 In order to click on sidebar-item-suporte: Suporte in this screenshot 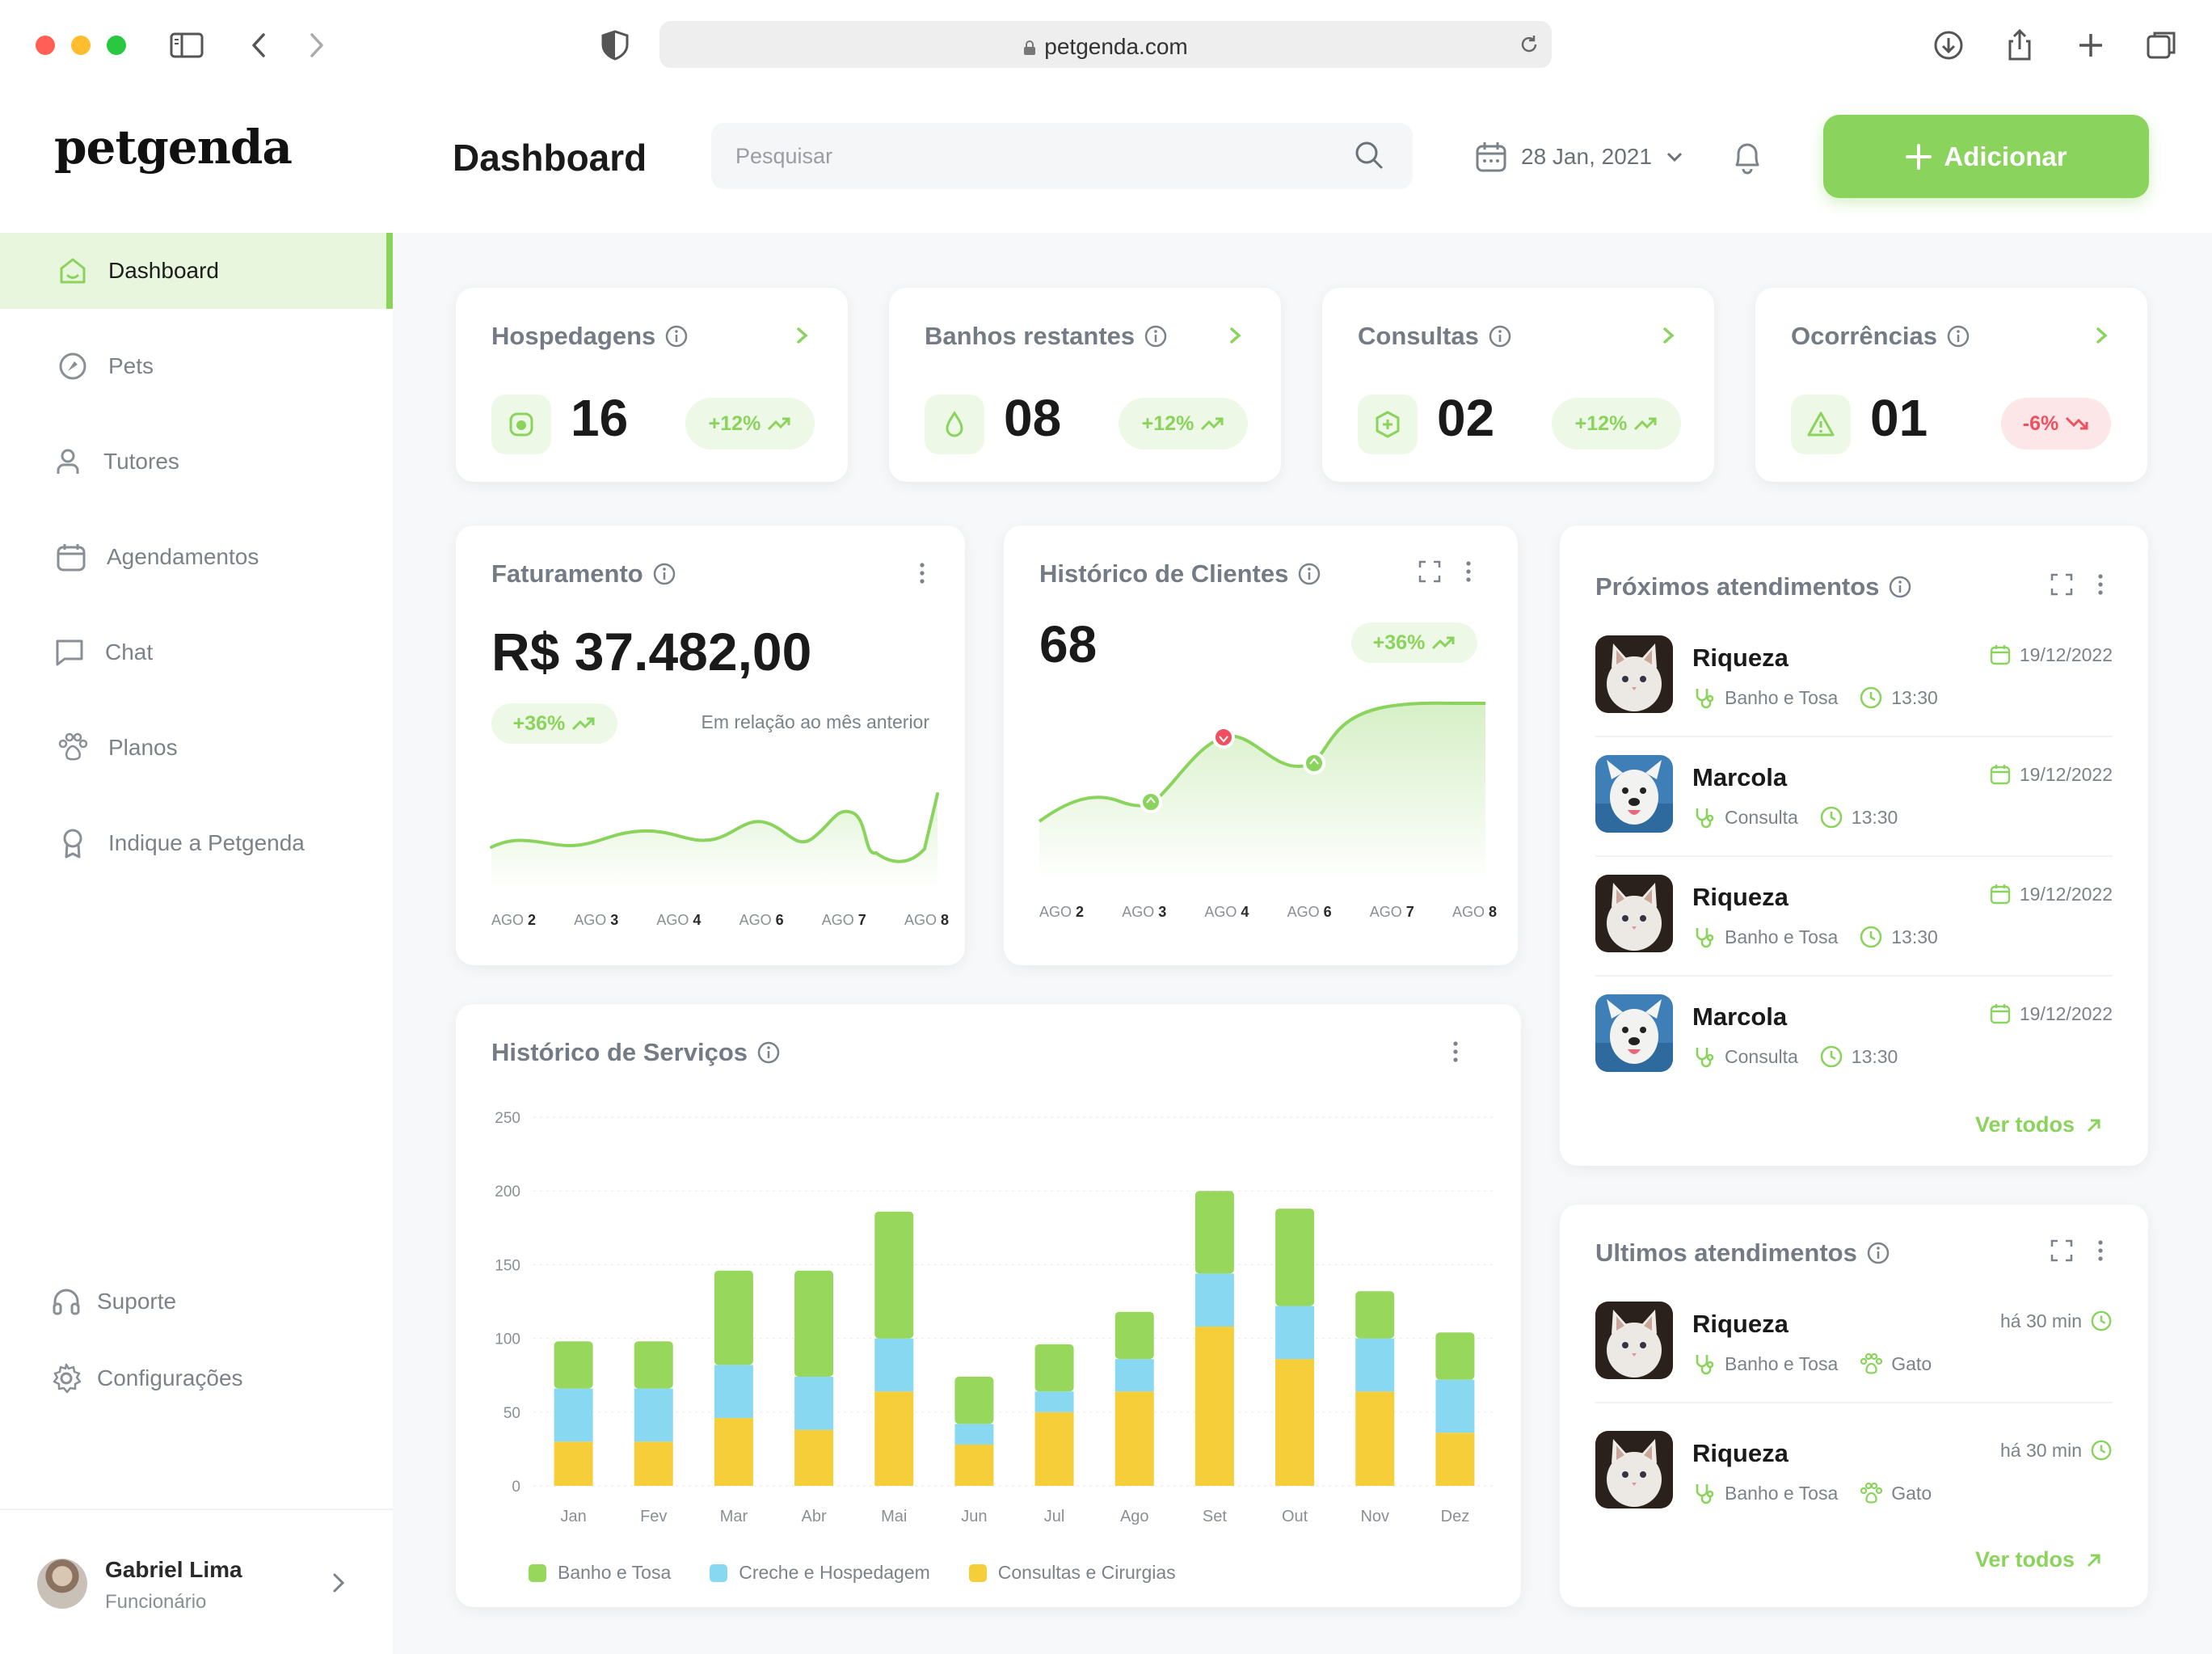, I will do `click(88, 1301)`.